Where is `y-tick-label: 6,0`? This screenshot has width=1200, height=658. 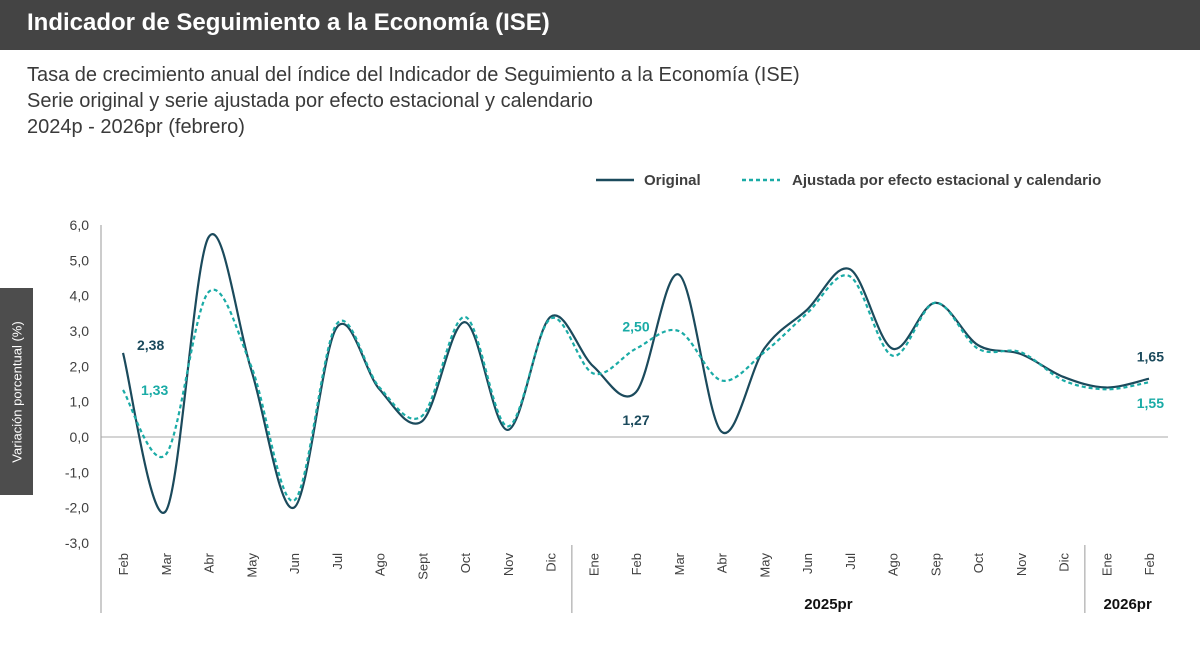 y-tick-label: 6,0 is located at coordinates (80, 225).